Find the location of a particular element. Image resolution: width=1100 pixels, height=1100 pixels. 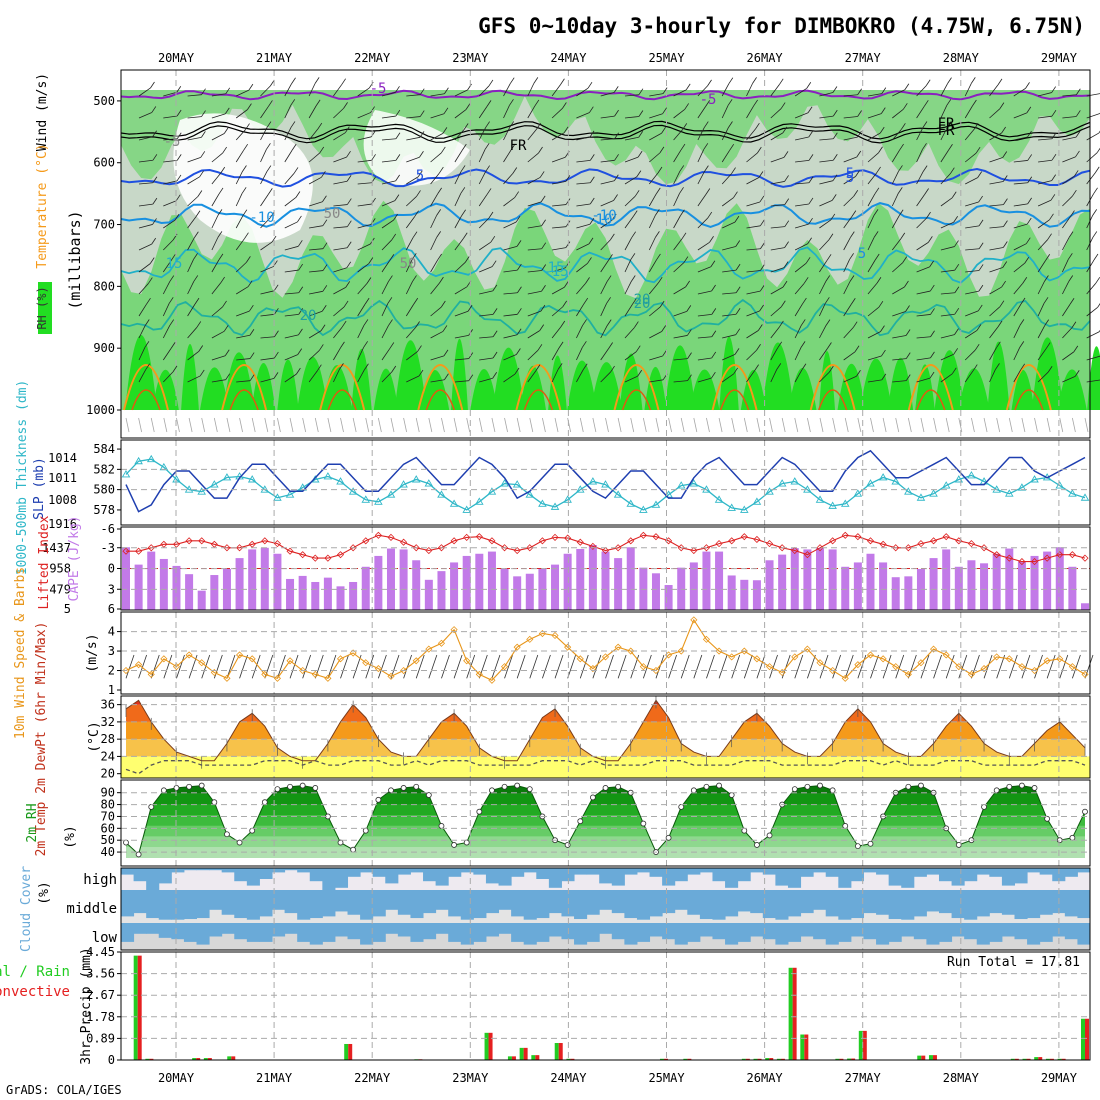

surface-temp-contour is located at coordinates (244, 387).